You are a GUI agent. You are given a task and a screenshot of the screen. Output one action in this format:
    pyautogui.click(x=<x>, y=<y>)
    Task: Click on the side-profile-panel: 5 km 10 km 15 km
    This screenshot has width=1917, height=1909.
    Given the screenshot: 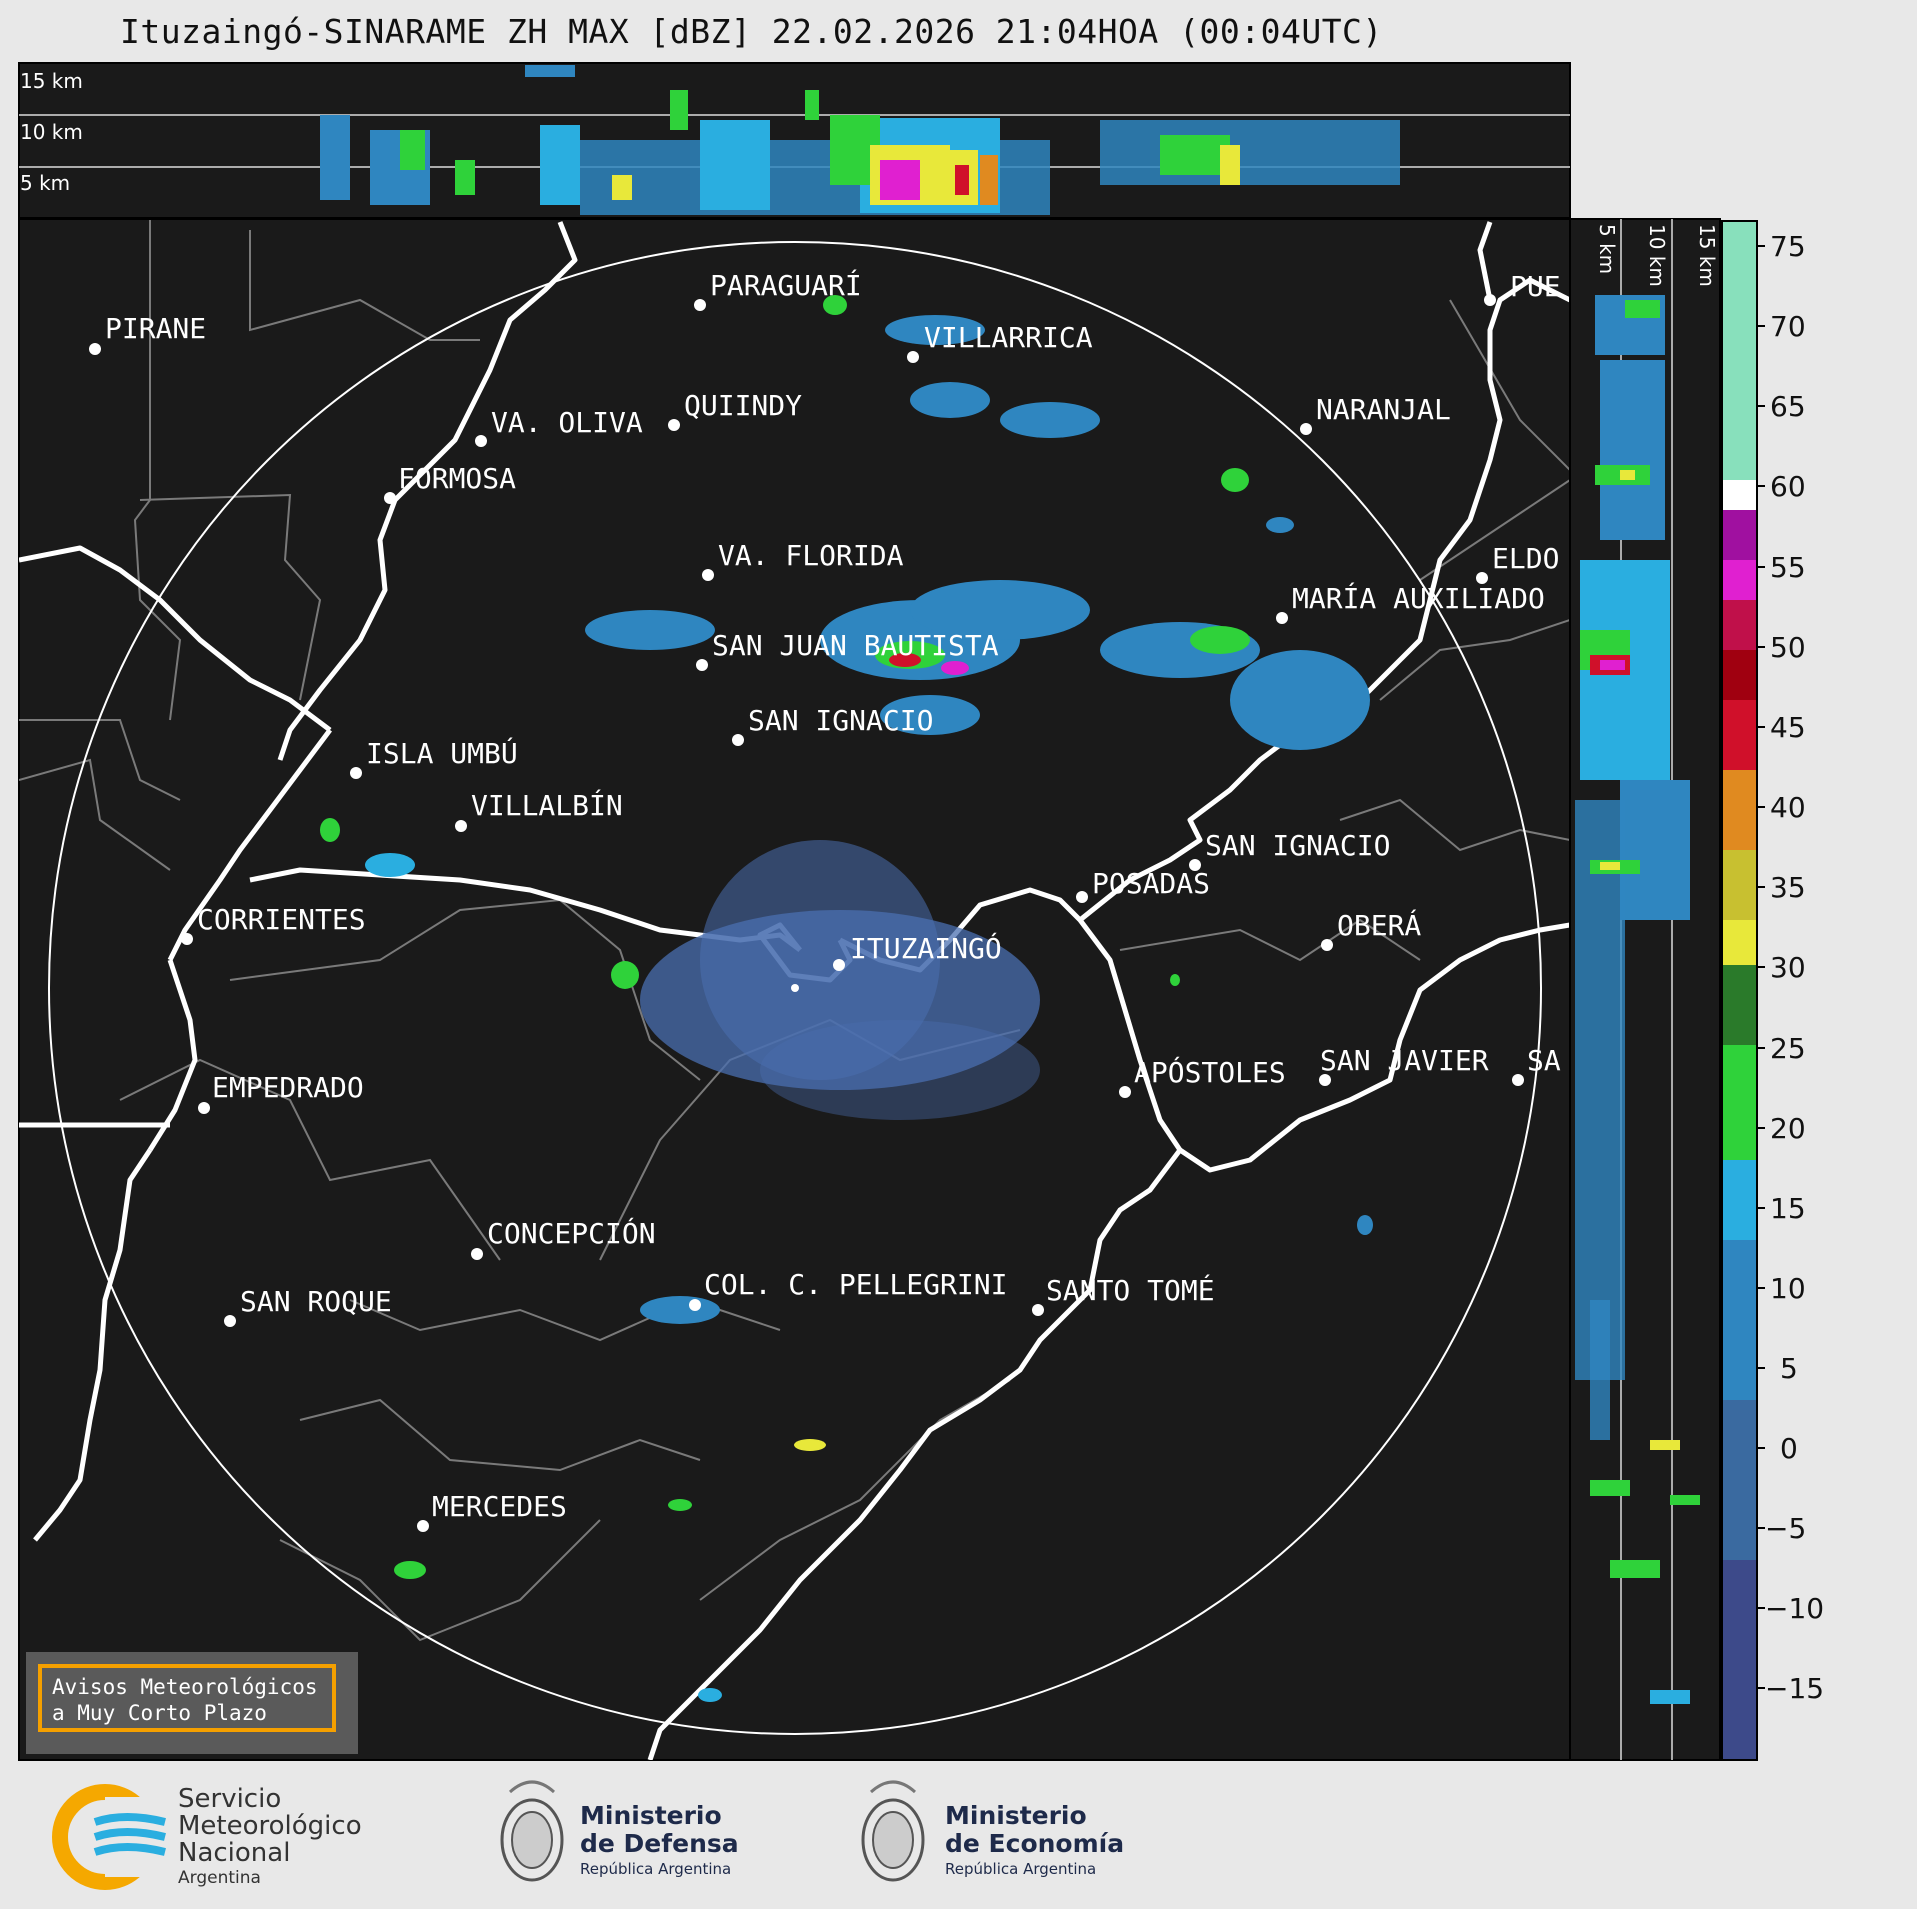 What is the action you would take?
    pyautogui.click(x=1645, y=989)
    